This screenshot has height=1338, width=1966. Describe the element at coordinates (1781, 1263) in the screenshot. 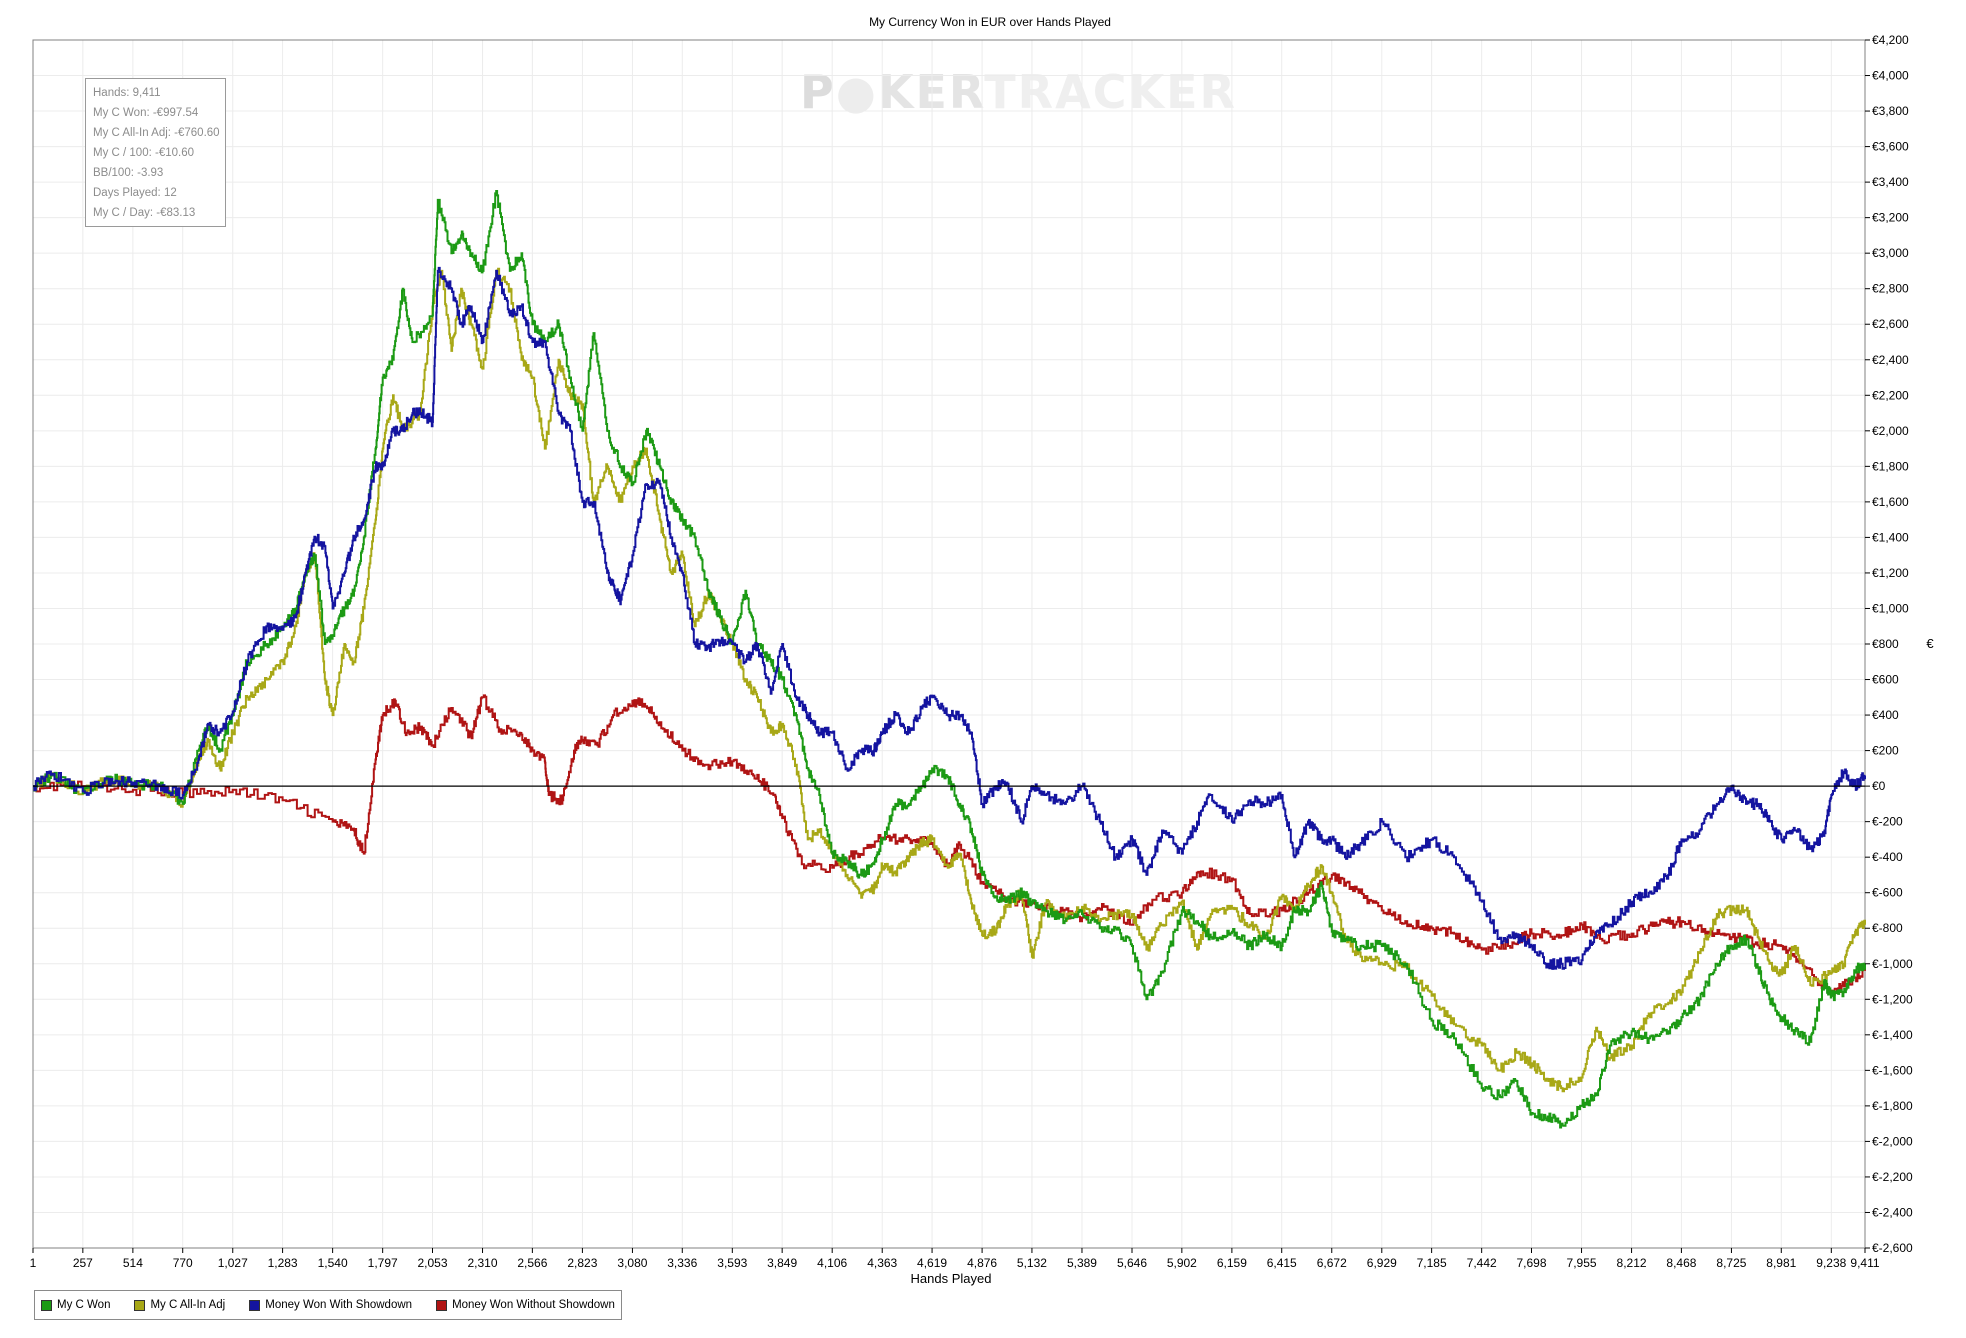

I see `x-tick-label: 8,981` at that location.